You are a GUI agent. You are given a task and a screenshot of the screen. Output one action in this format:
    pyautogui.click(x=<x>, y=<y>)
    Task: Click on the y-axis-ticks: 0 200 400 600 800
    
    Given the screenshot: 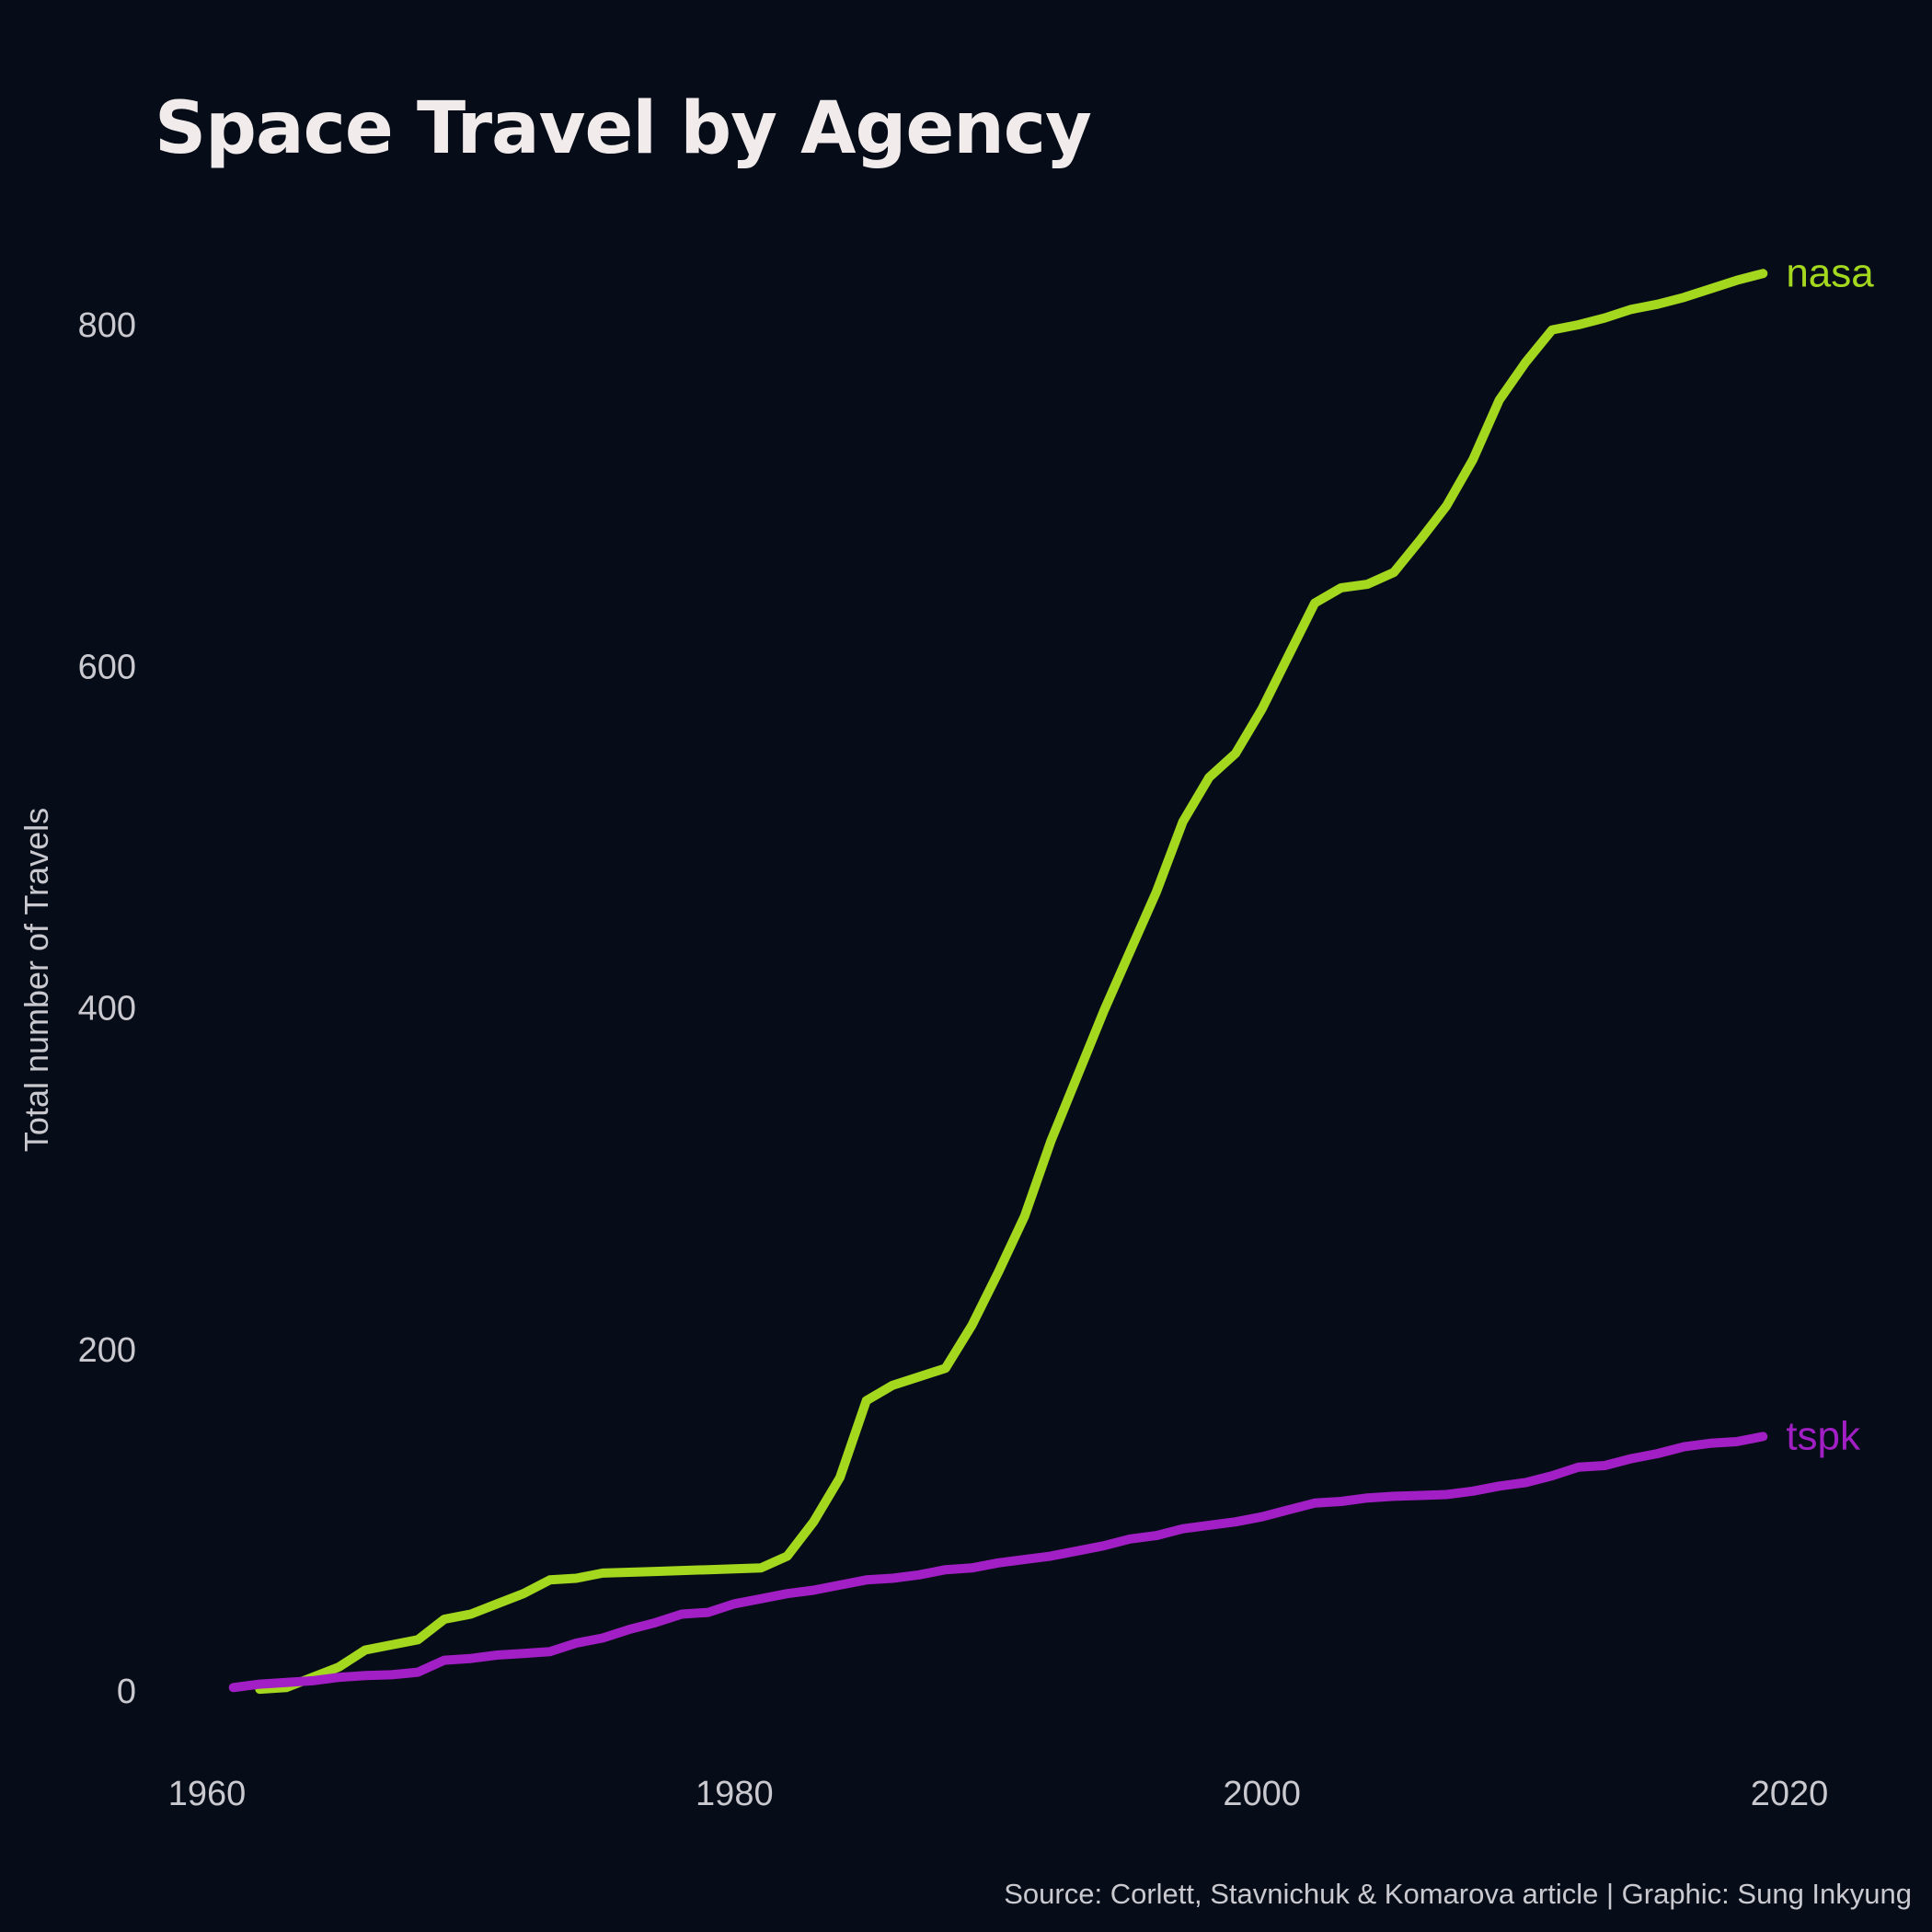 What is the action you would take?
    pyautogui.click(x=107, y=1008)
    